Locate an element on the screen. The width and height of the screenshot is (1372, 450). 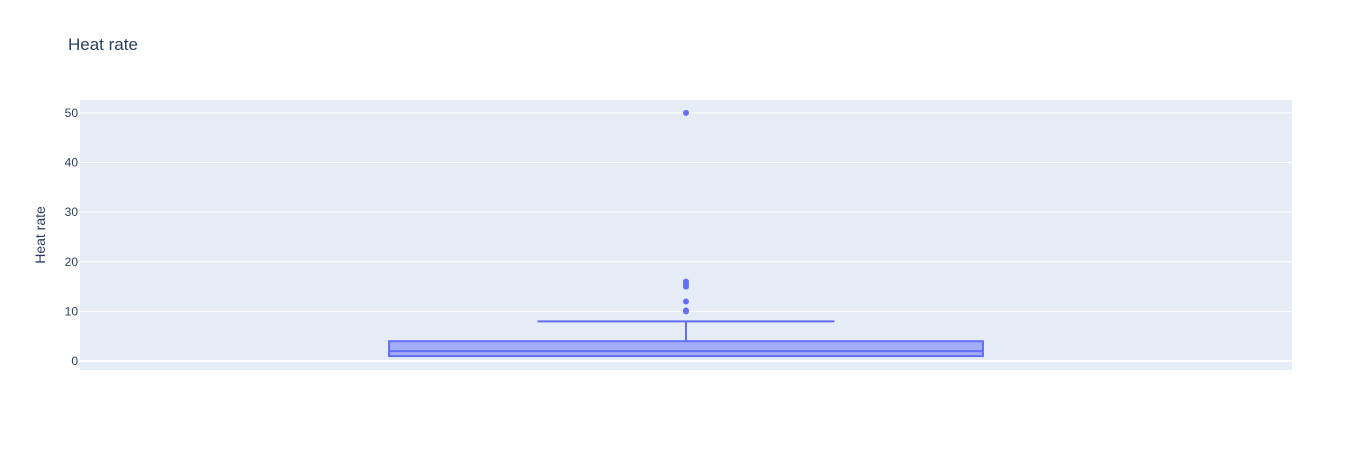
y-tick-label: 30 is located at coordinates (72, 212).